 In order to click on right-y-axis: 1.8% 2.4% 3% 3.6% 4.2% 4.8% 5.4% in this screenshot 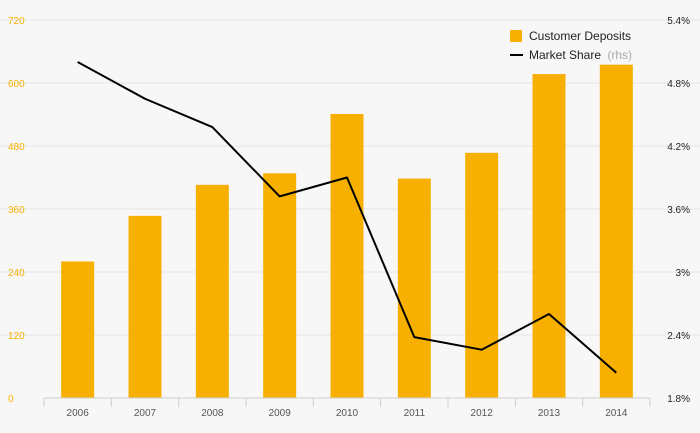, I will do `click(678, 210)`.